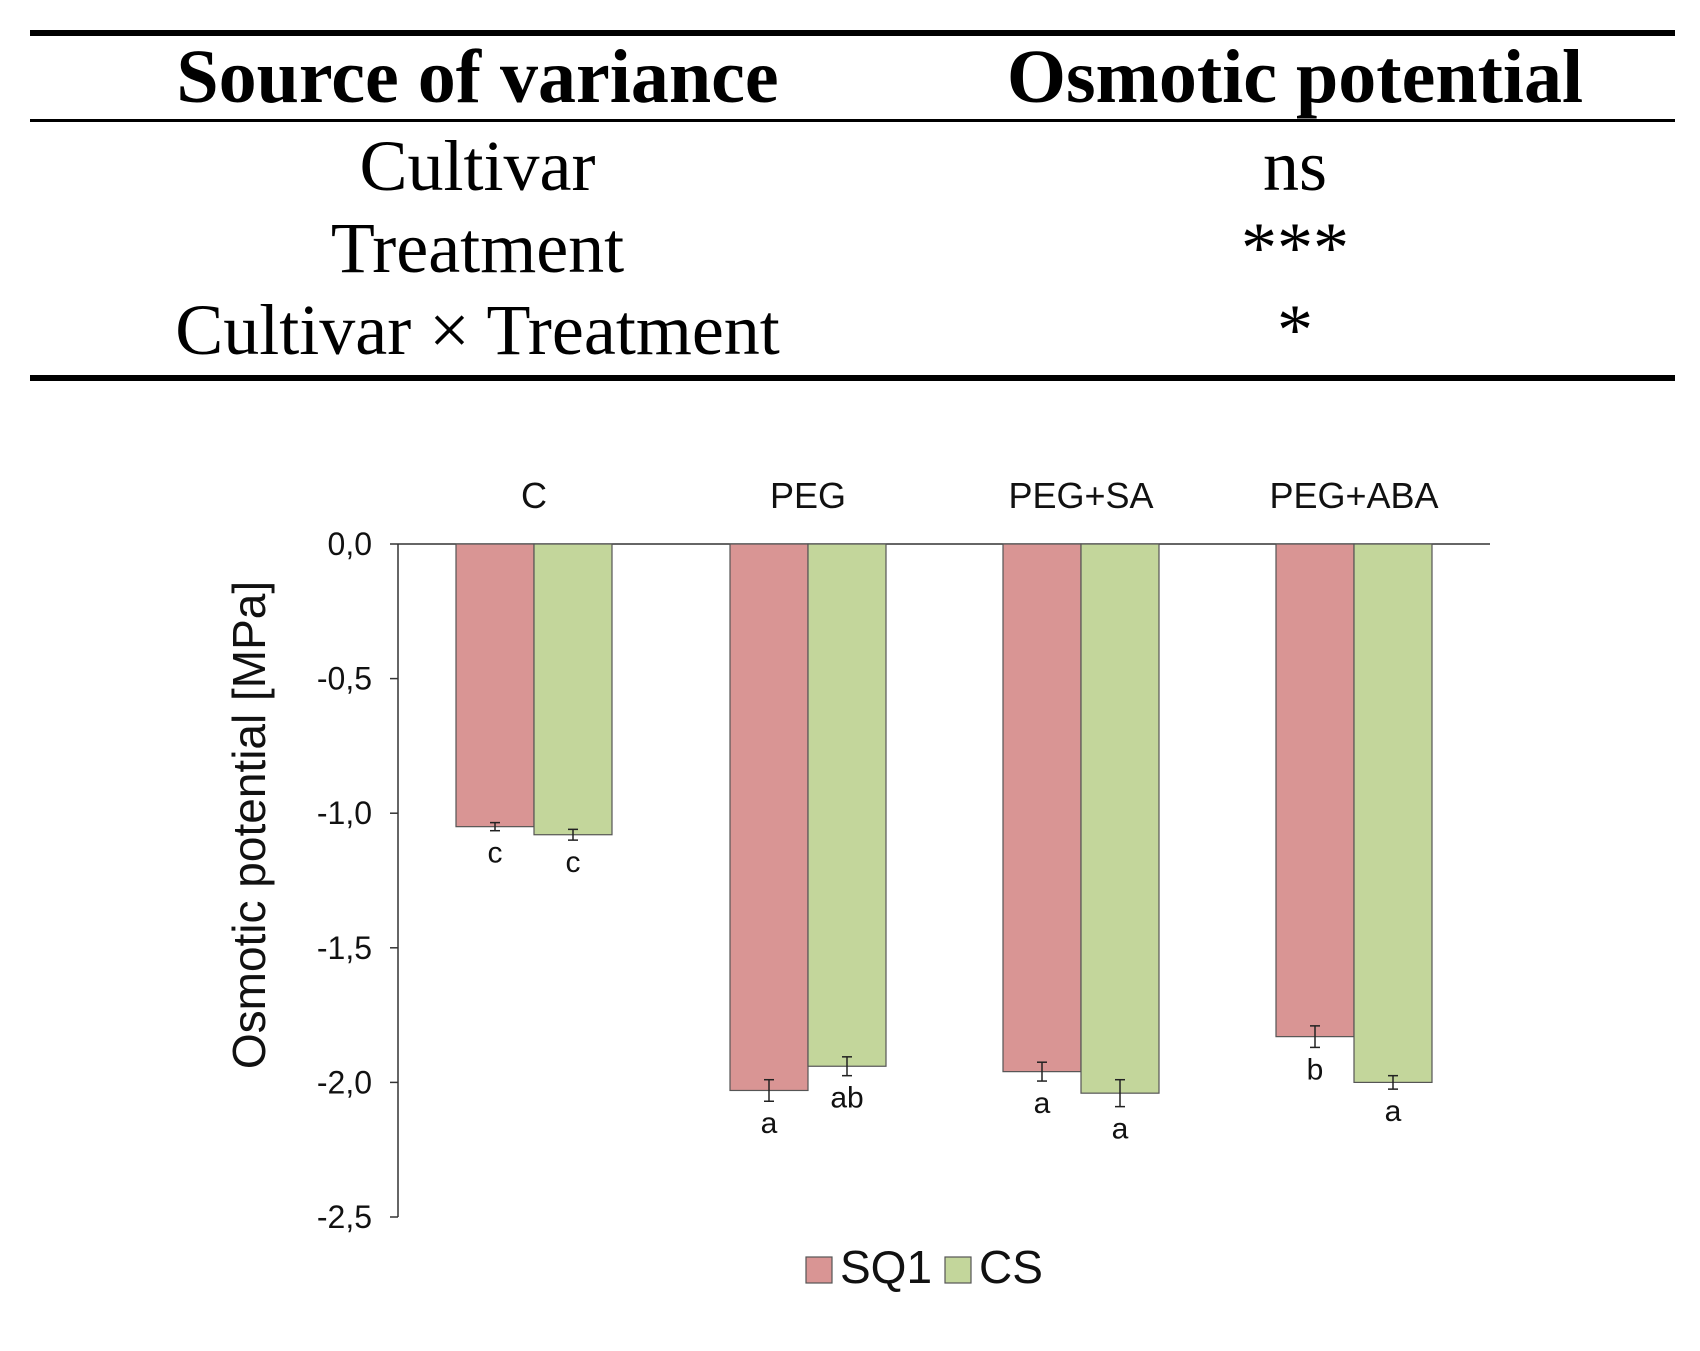 The height and width of the screenshot is (1351, 1700). What do you see at coordinates (350, 544) in the screenshot?
I see `y-tick-label: 0,0` at bounding box center [350, 544].